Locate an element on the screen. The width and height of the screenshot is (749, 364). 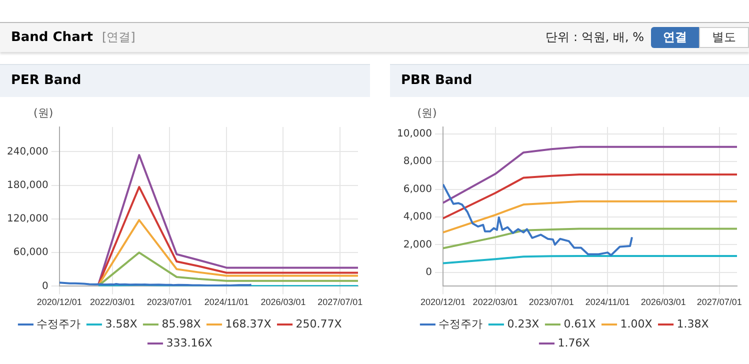
legend-label: 0.23X is located at coordinates (523, 323).